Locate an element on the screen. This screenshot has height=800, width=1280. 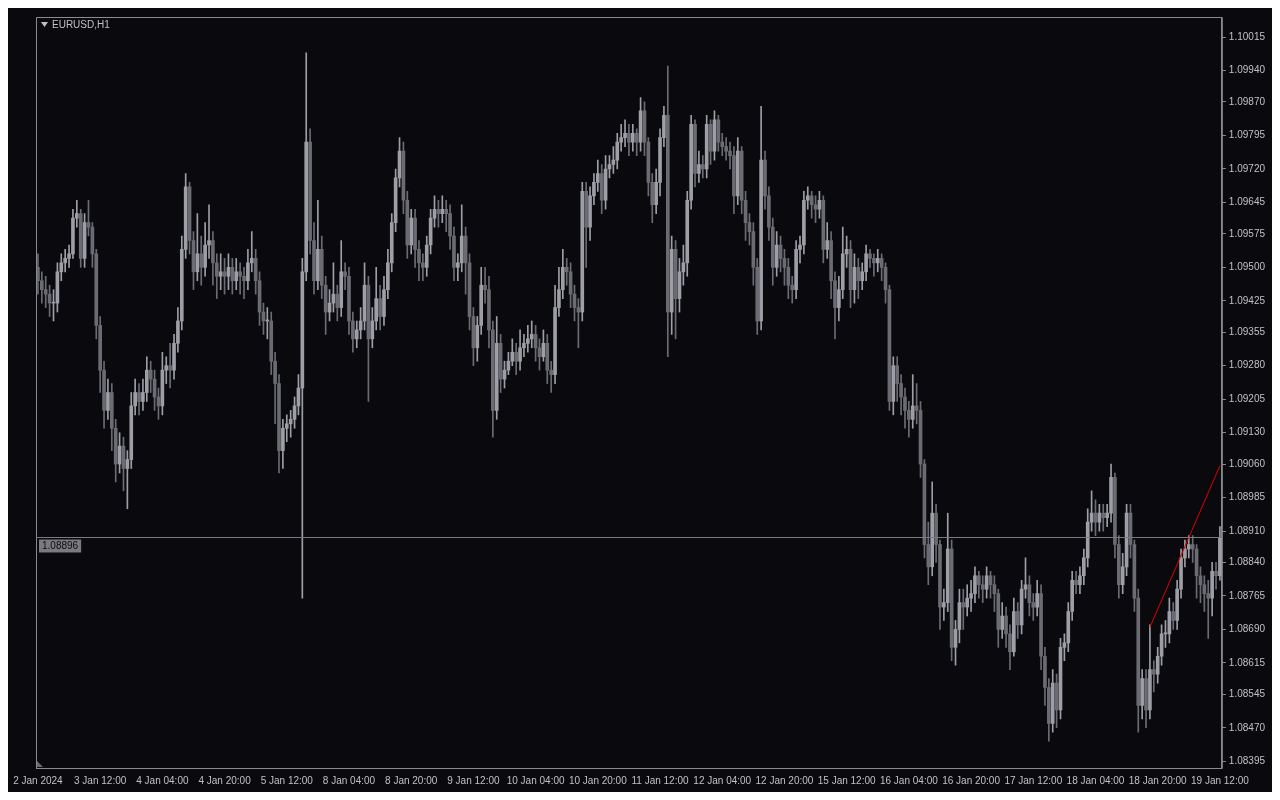
y-tick-label: 1.08840 is located at coordinates (1247, 562).